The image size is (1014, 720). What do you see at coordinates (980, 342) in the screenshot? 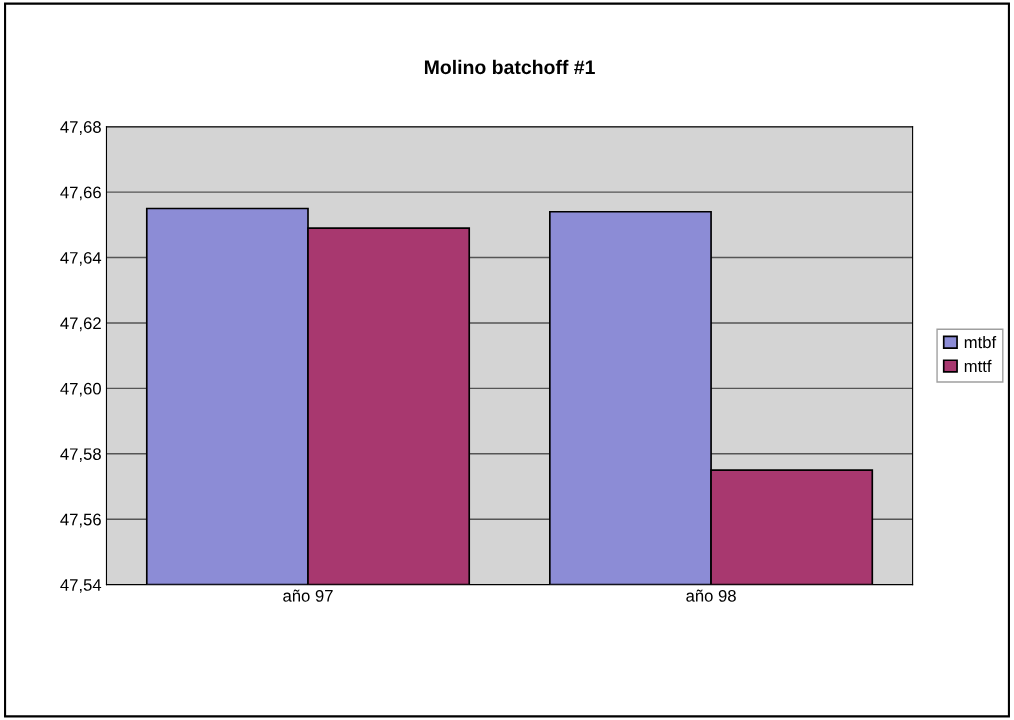
I see `legend-label: mtbf` at bounding box center [980, 342].